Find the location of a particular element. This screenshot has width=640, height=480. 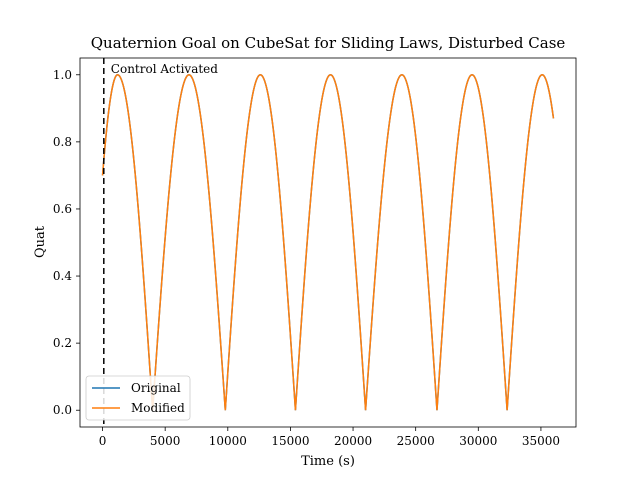

y-tick-label: 0.0 is located at coordinates (62, 410).